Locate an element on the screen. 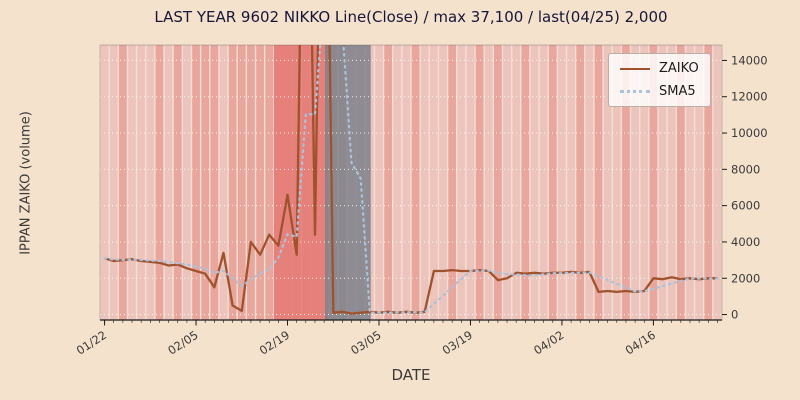  y-tick-label: 2000 is located at coordinates (745, 278).